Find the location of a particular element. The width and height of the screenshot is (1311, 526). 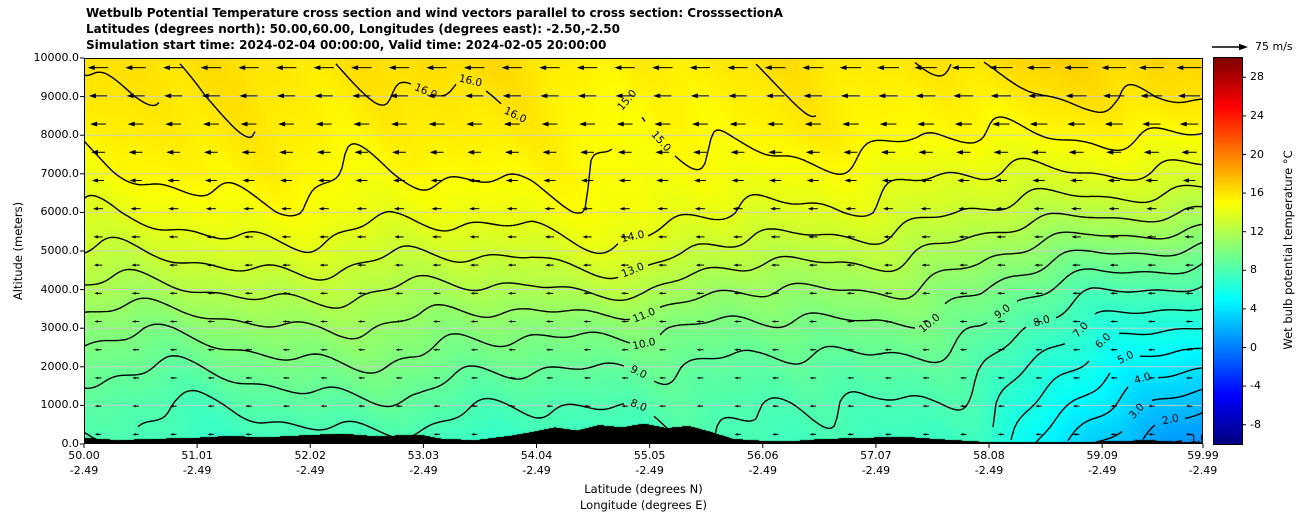

x-tick-label: 54.04 -2.49 is located at coordinates (537, 463).